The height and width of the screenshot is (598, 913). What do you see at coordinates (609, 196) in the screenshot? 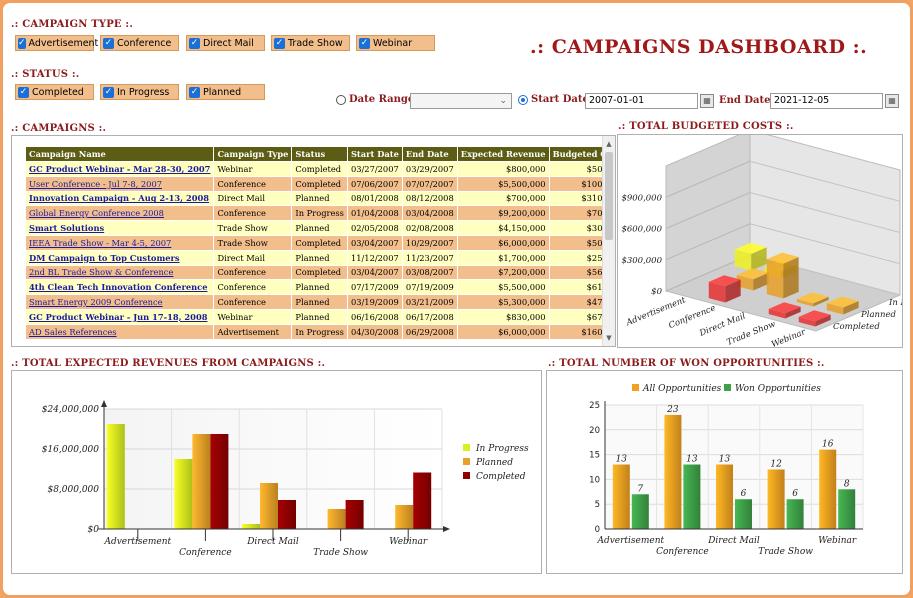
I see `scroll-thumb` at bounding box center [609, 196].